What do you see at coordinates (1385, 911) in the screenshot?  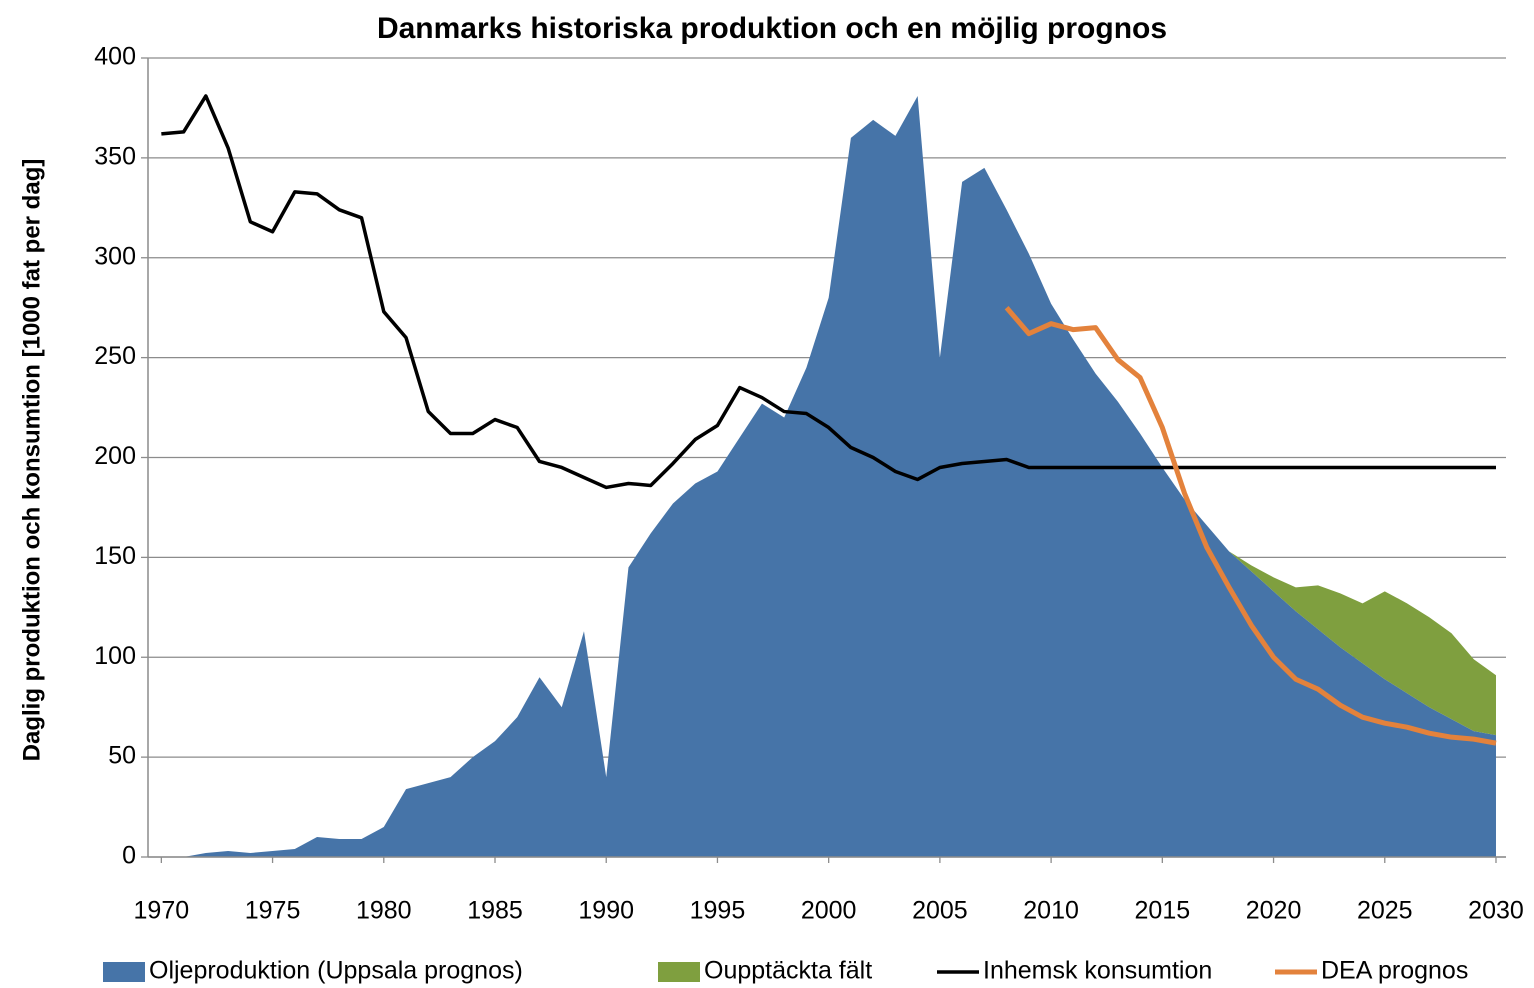 I see `x-tick-label: 2025` at bounding box center [1385, 911].